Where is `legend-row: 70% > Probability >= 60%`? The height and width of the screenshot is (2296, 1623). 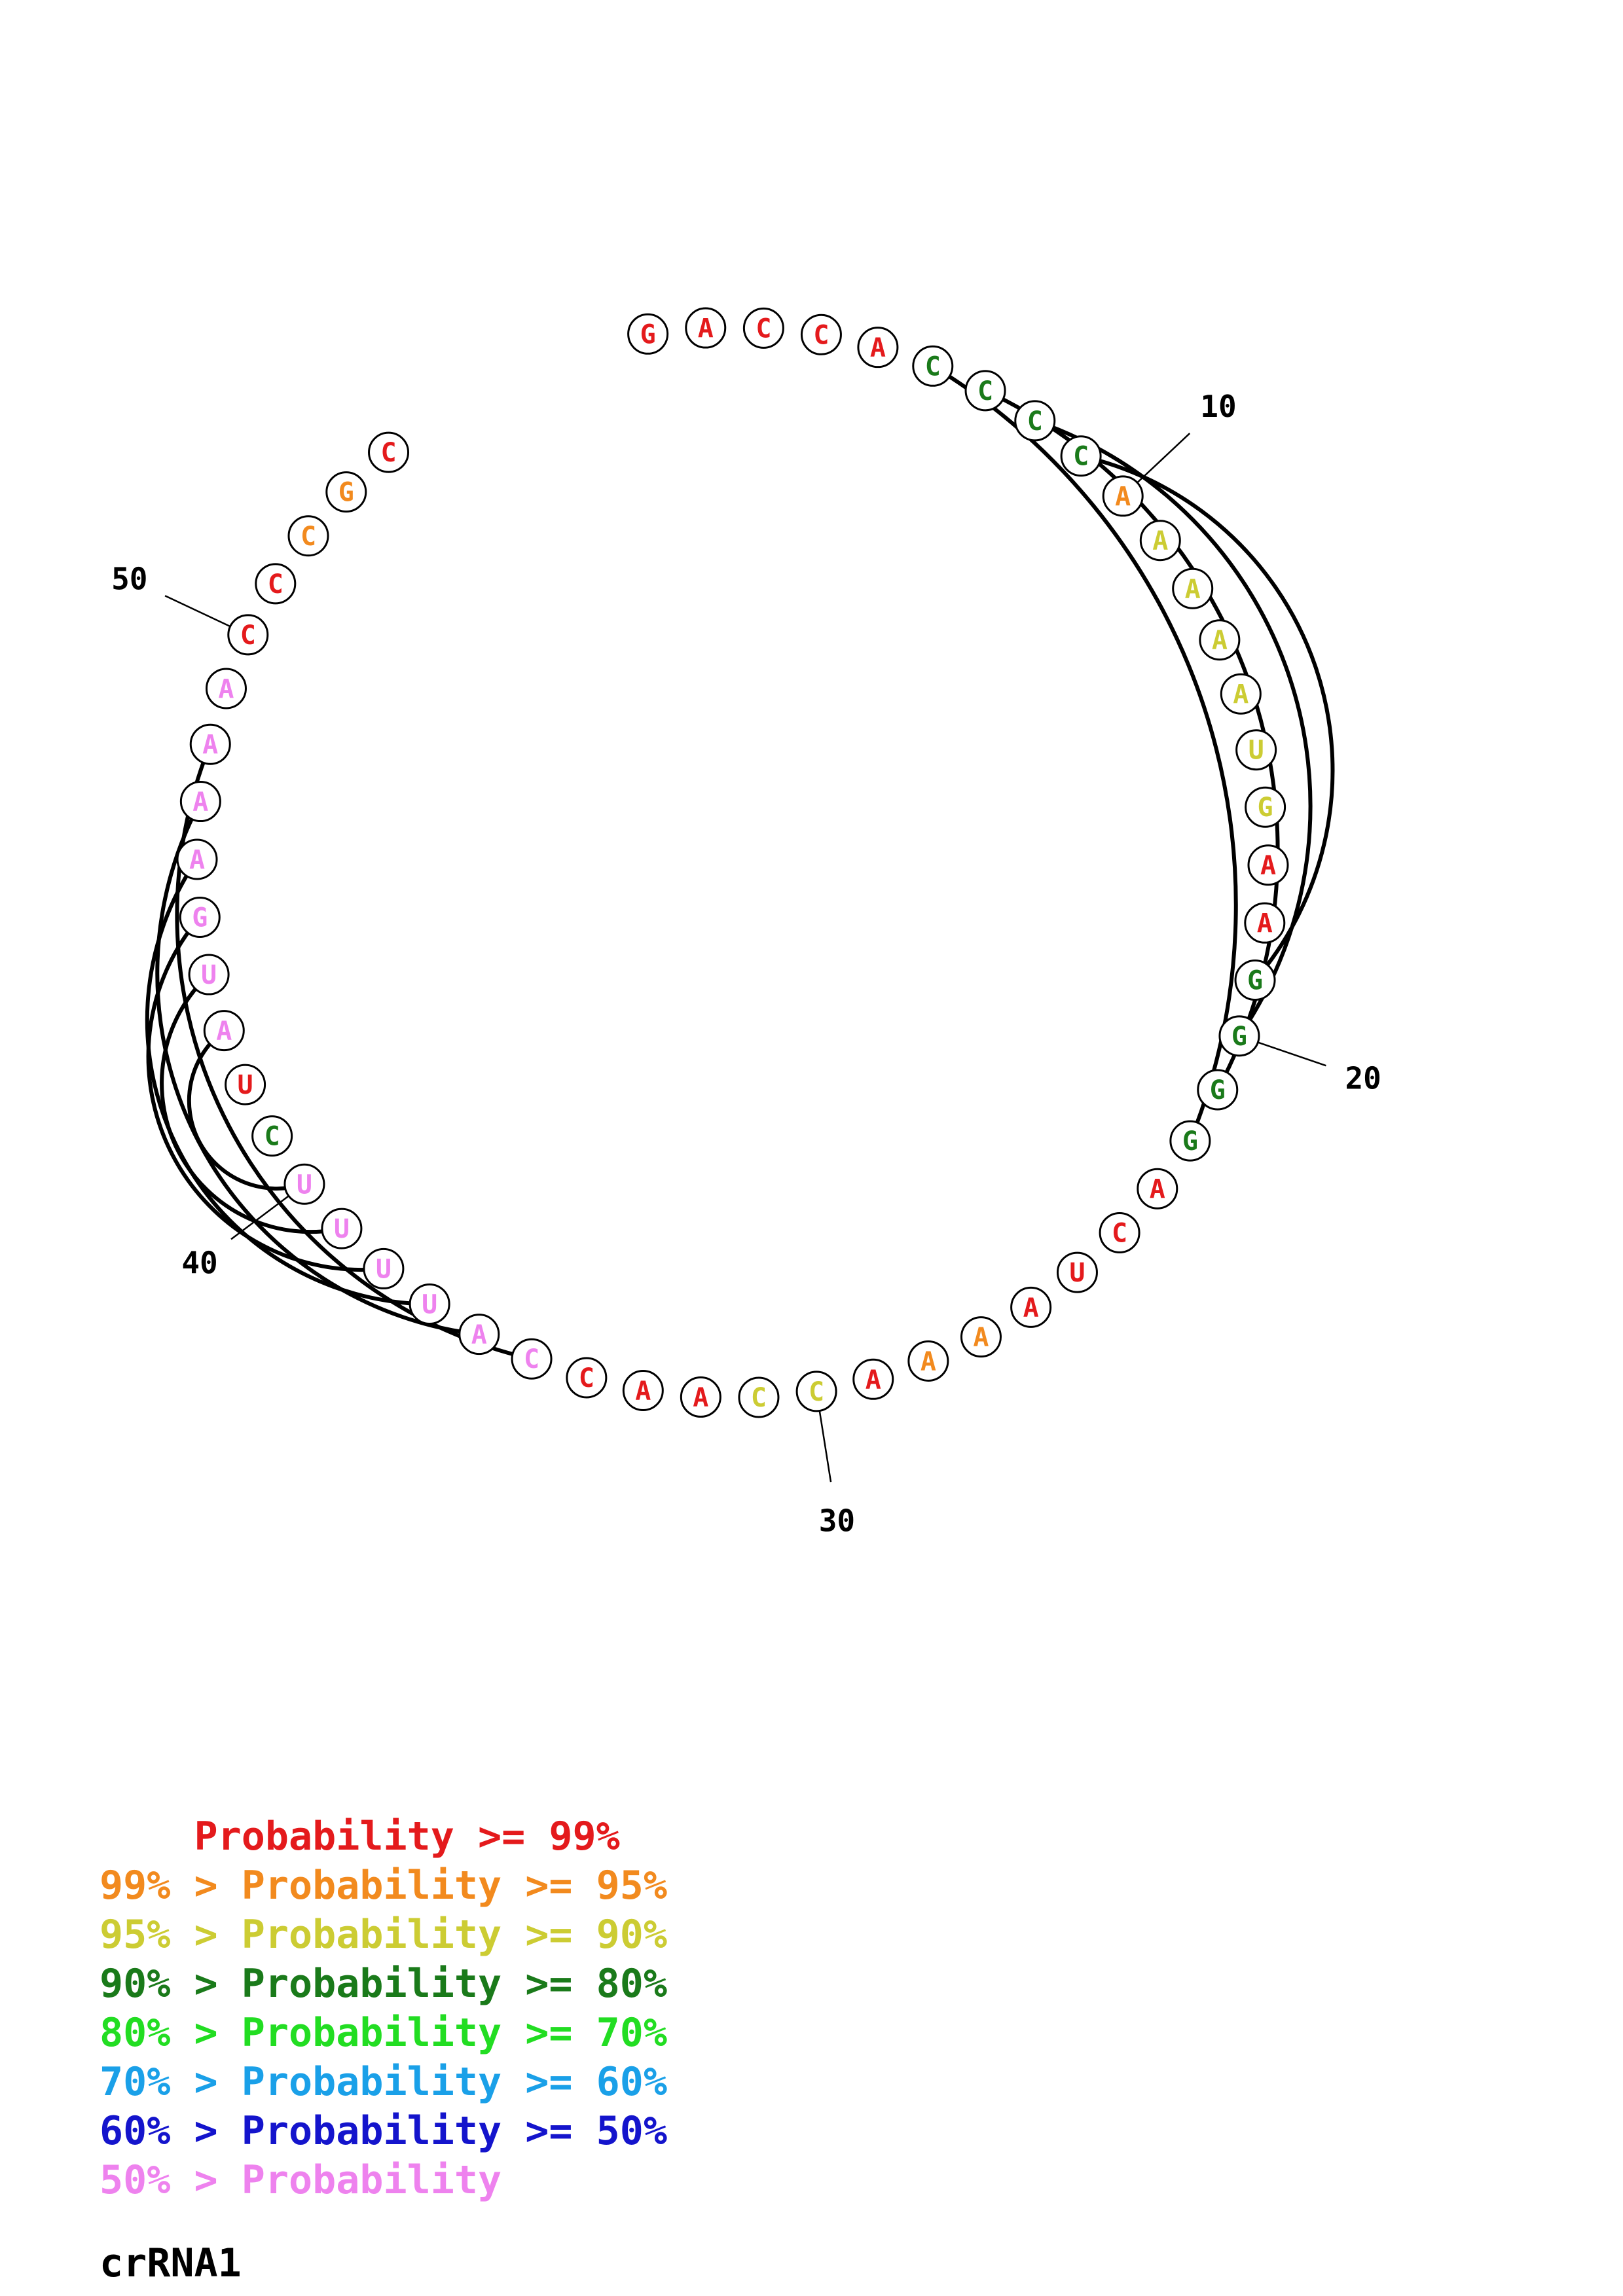 legend-row: 70% > Probability >= 60% is located at coordinates (383, 2082).